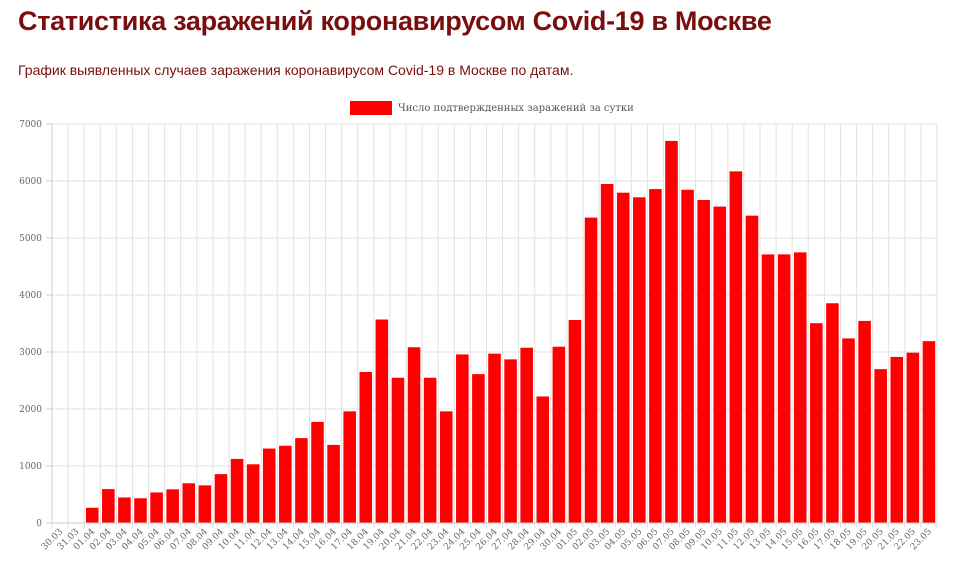 This screenshot has height=561, width=955. I want to click on bar-09.05, so click(703, 361).